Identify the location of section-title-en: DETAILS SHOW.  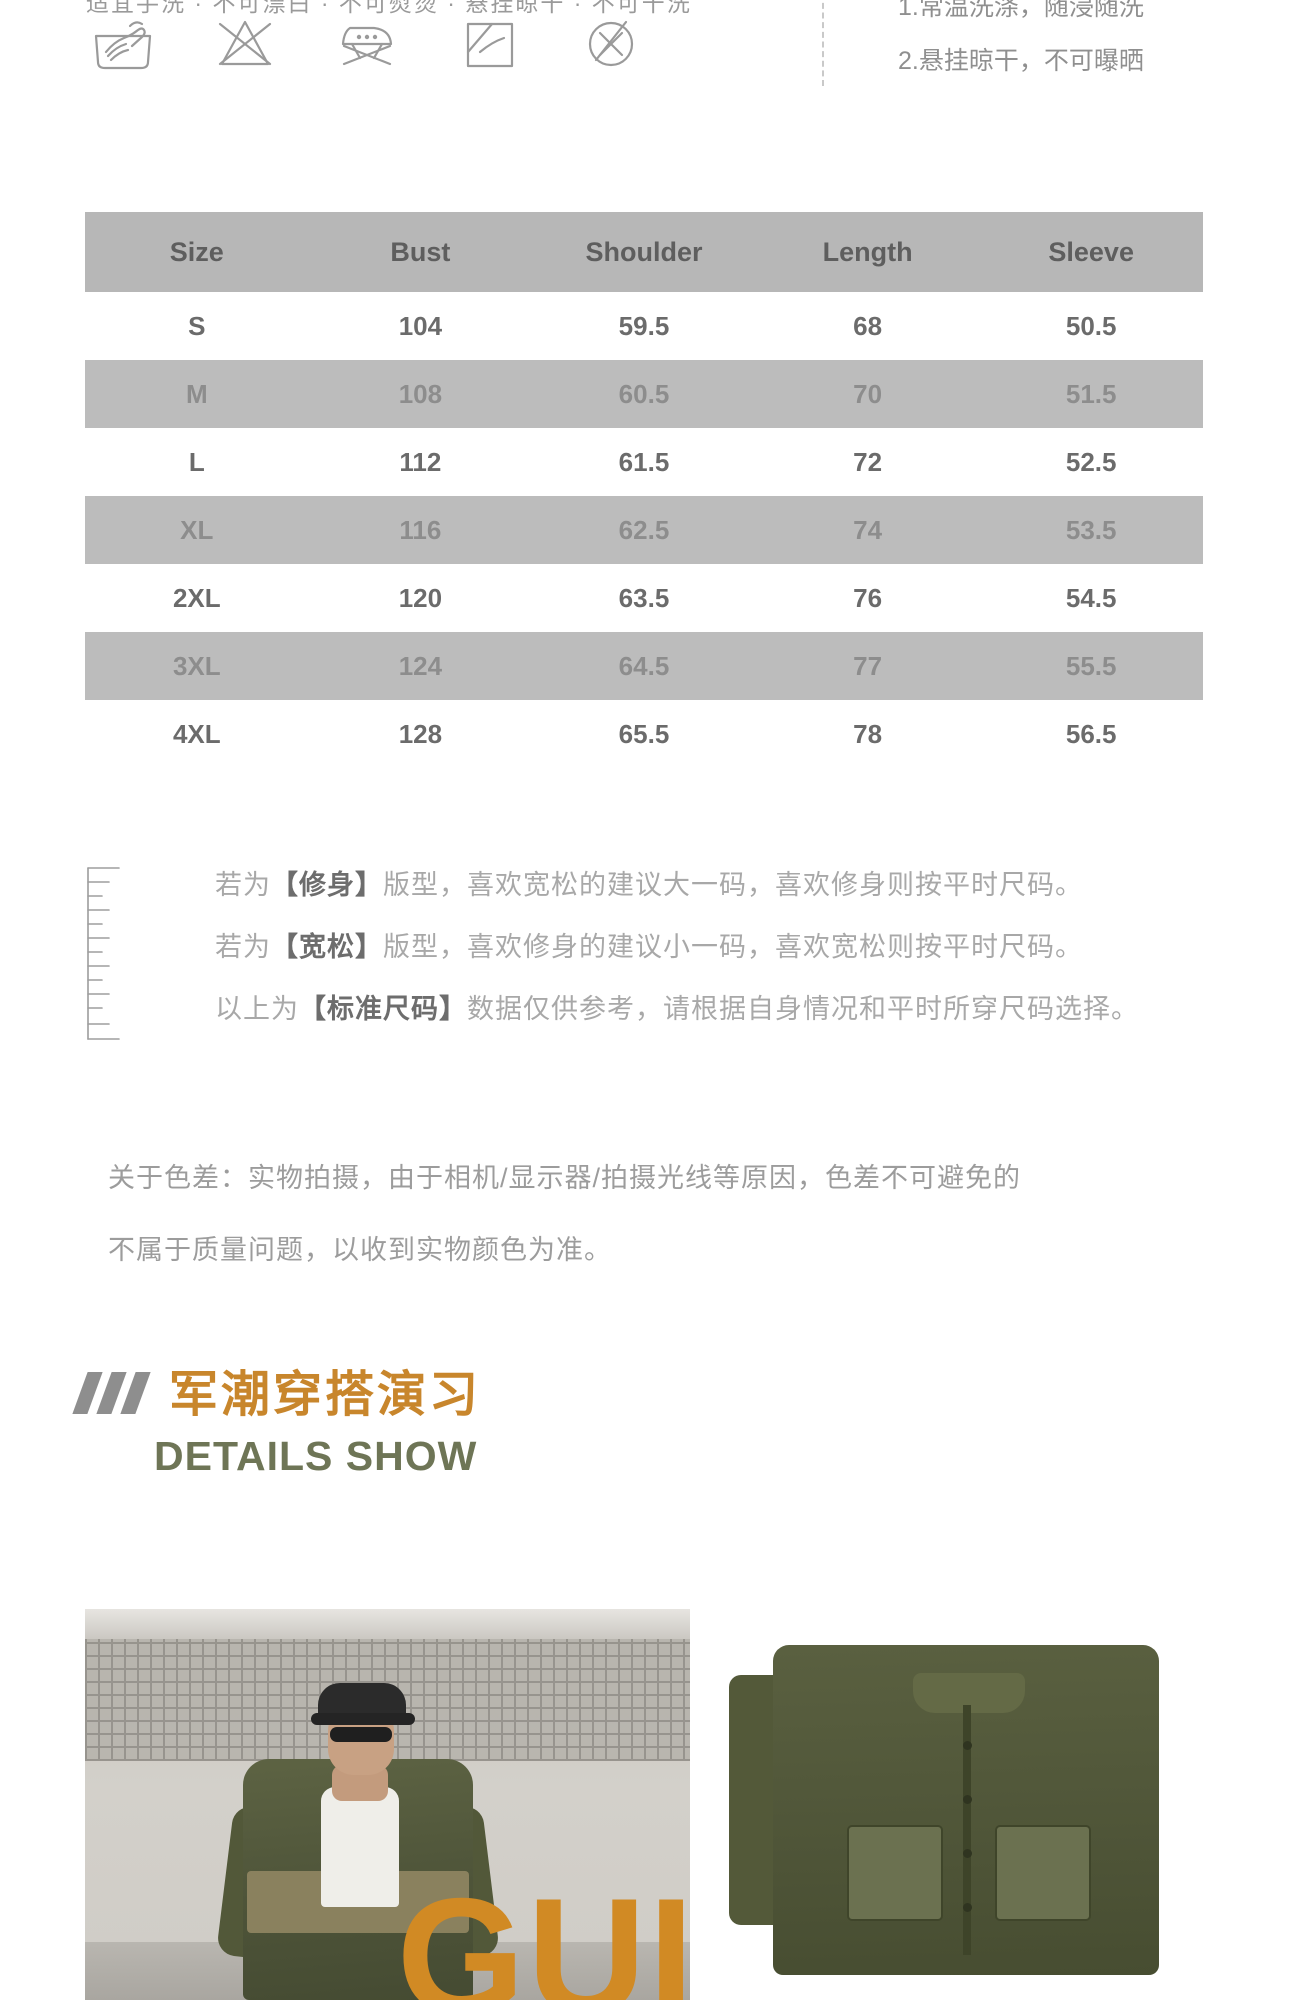
(316, 1456).